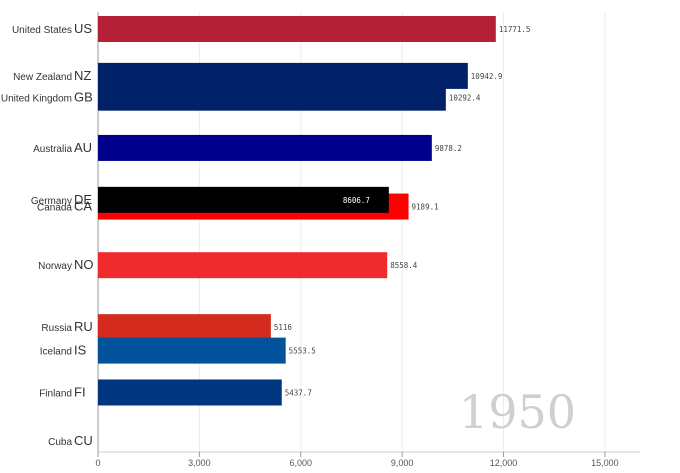  Describe the element at coordinates (298, 392) in the screenshot. I see `value-label-fi: 5437.7` at that location.